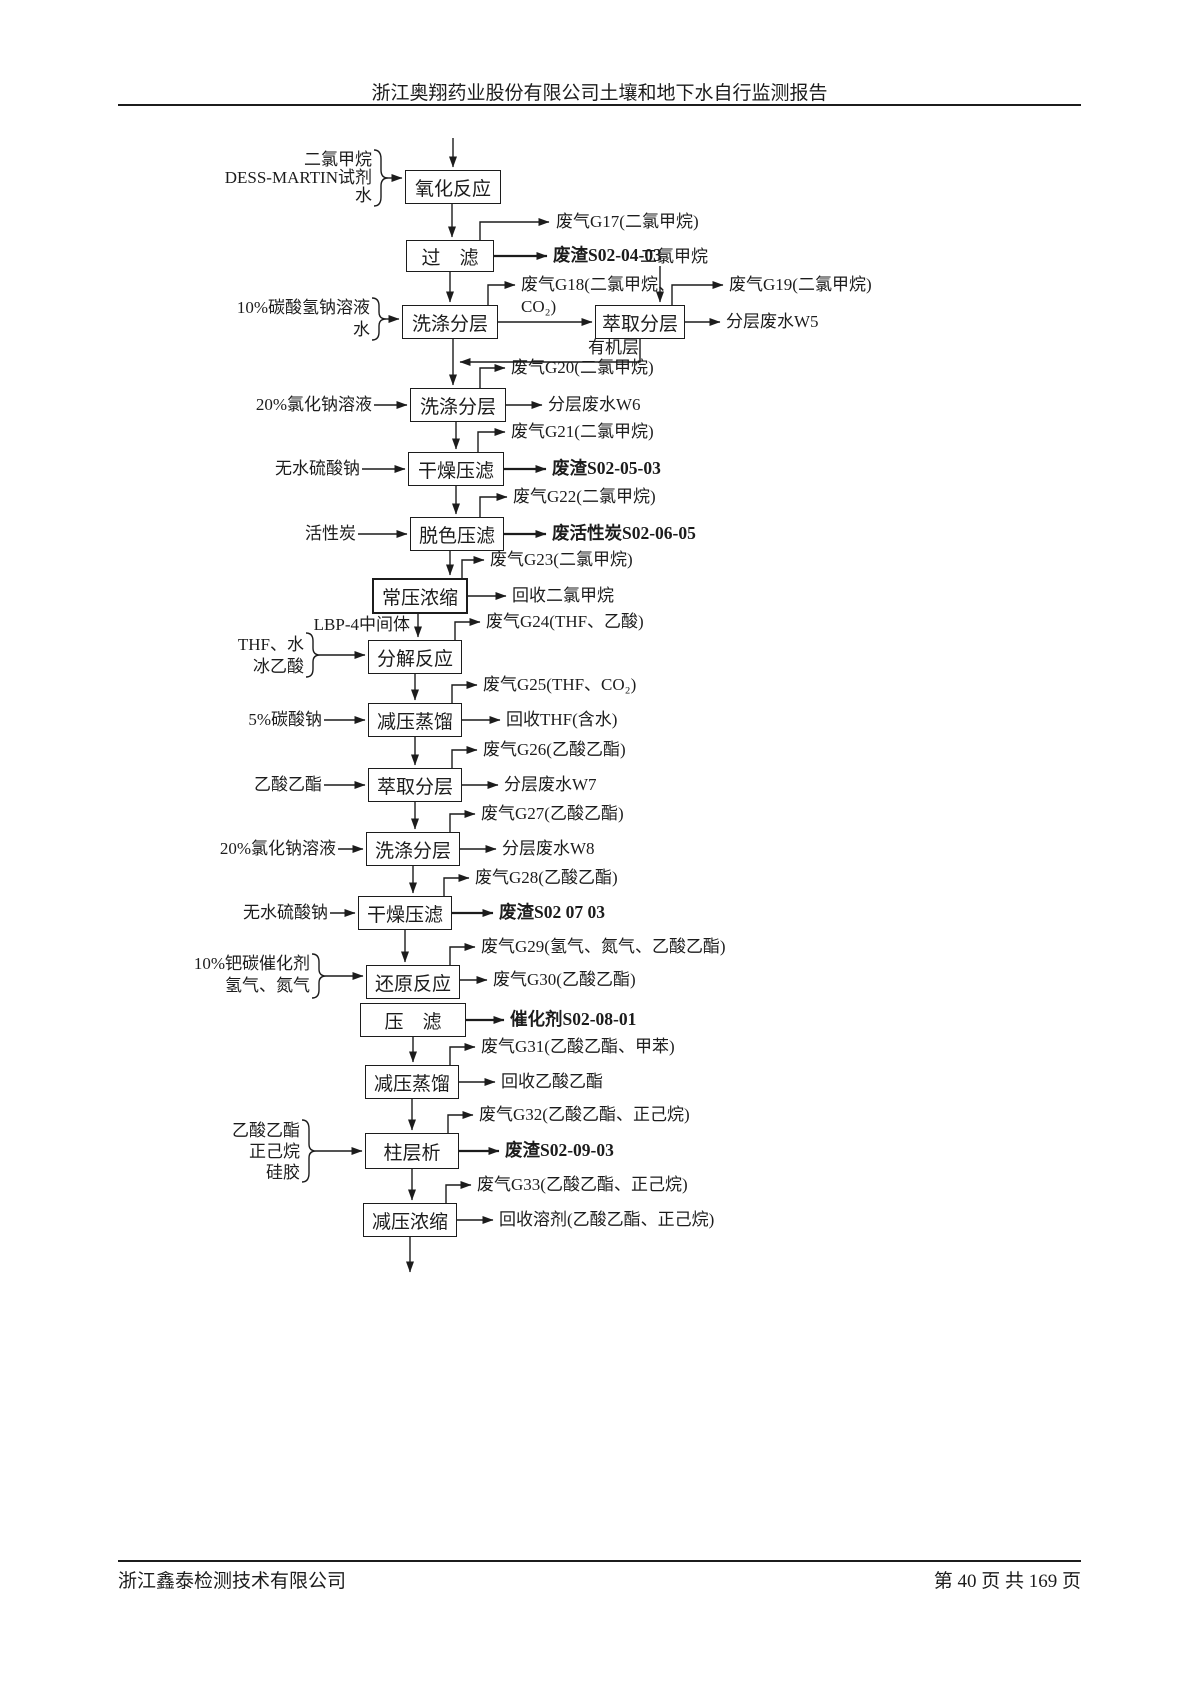 The width and height of the screenshot is (1199, 1696). I want to click on process-box-decompose: 分解反应, so click(415, 657).